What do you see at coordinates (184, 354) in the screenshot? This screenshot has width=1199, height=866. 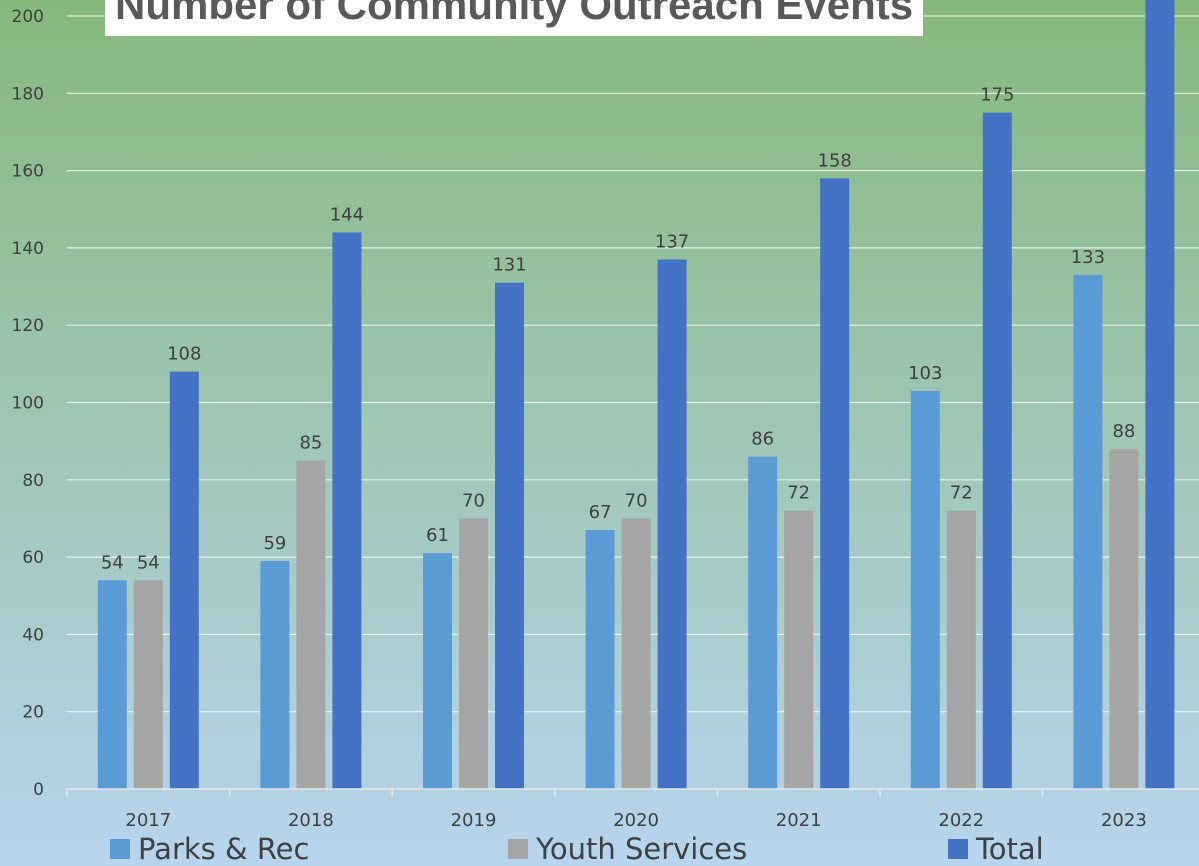 I see `data-label: 108` at bounding box center [184, 354].